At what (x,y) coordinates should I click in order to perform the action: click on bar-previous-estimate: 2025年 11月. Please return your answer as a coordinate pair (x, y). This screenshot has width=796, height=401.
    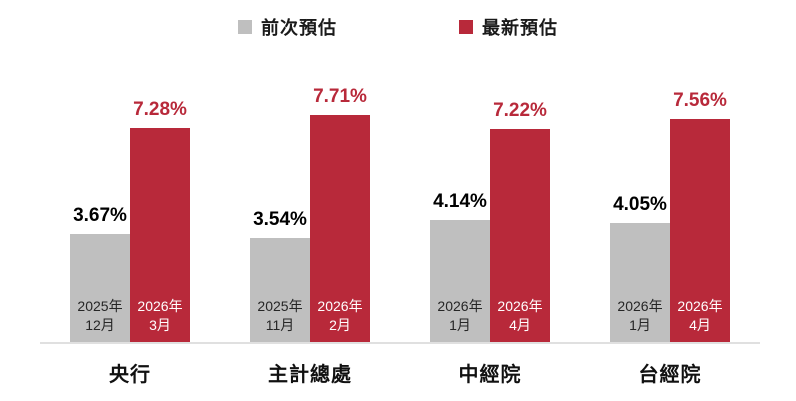
    Looking at the image, I should click on (280, 290).